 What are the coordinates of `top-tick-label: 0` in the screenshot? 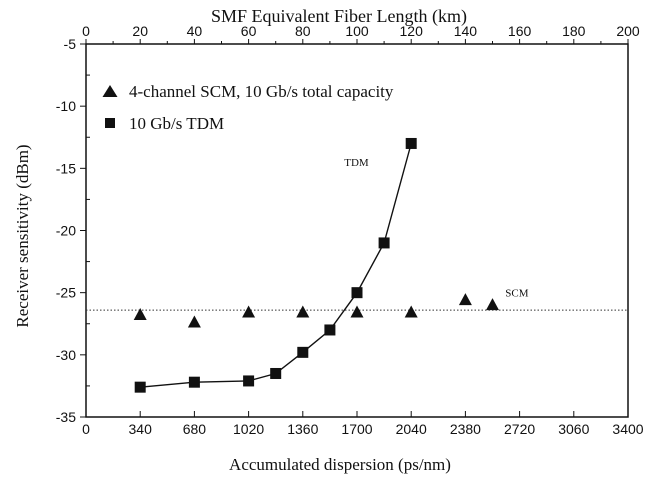 It's located at (86, 31).